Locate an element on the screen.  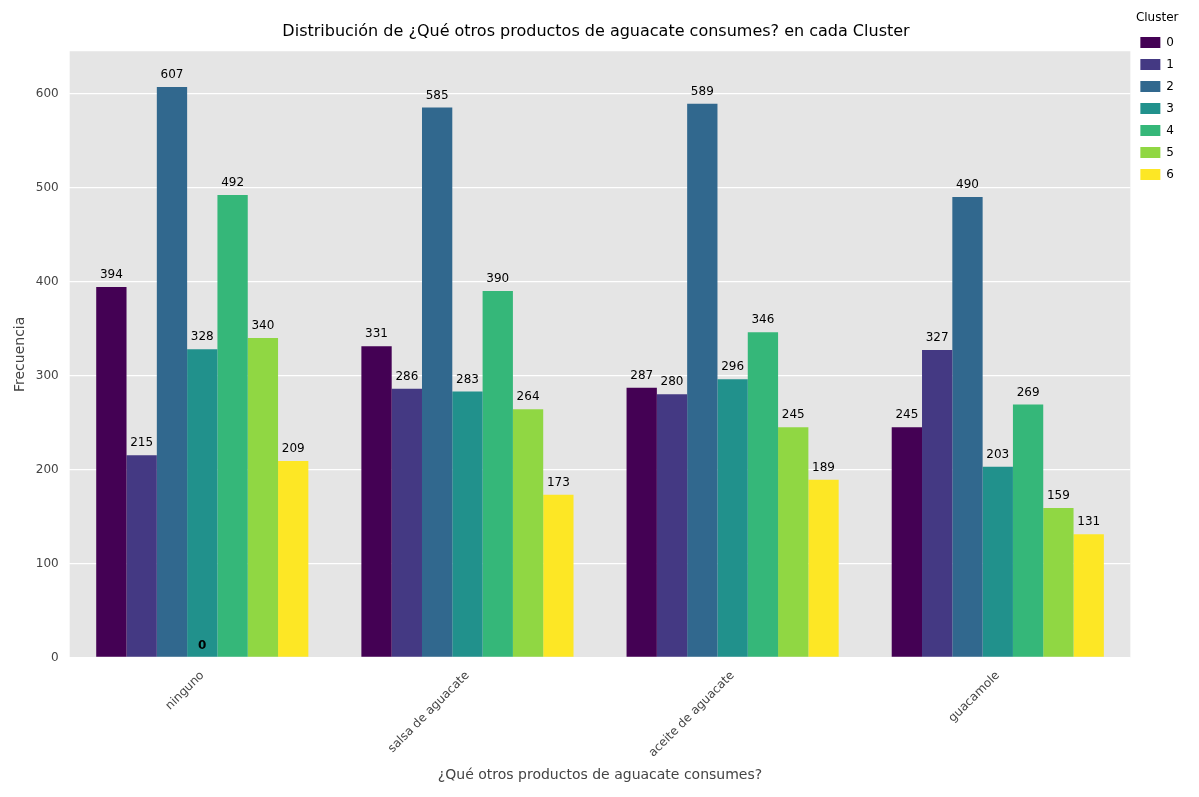
data-label: 209 is located at coordinates (293, 448).